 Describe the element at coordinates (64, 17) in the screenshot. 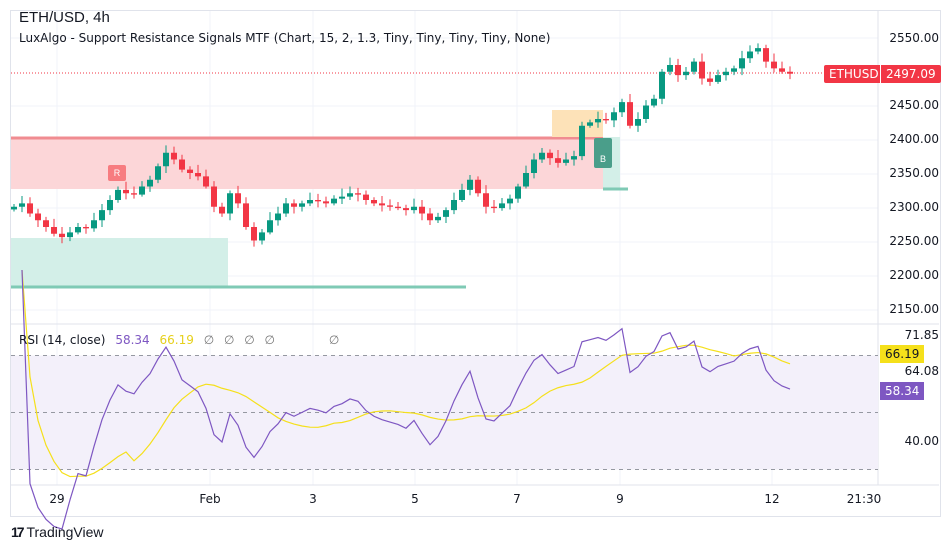

I see `symbol-title: ETH/USD, 4h` at that location.